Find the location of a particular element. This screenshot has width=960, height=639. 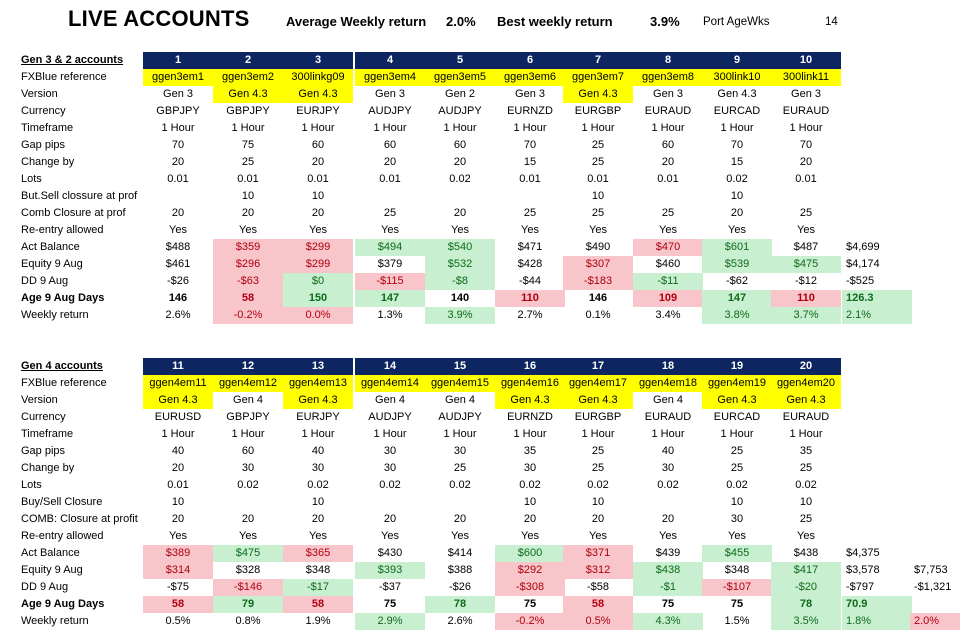

table-row: Gap pips 40 60 40 30 30 35 25 40 25 35 is located at coordinates (480, 451).